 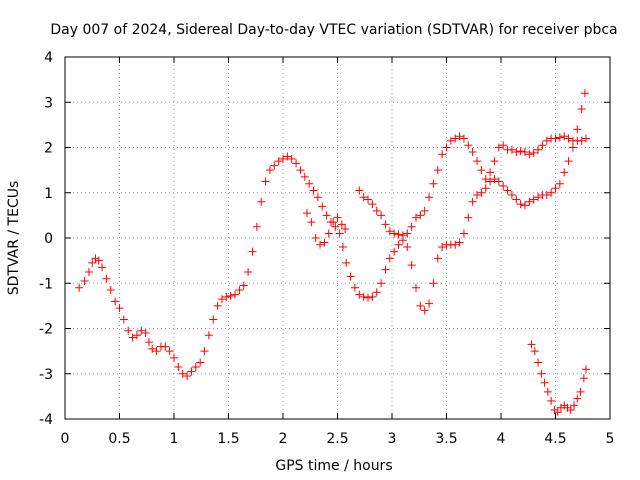 I want to click on x-axis-title: GPS time / hours, so click(x=333, y=466).